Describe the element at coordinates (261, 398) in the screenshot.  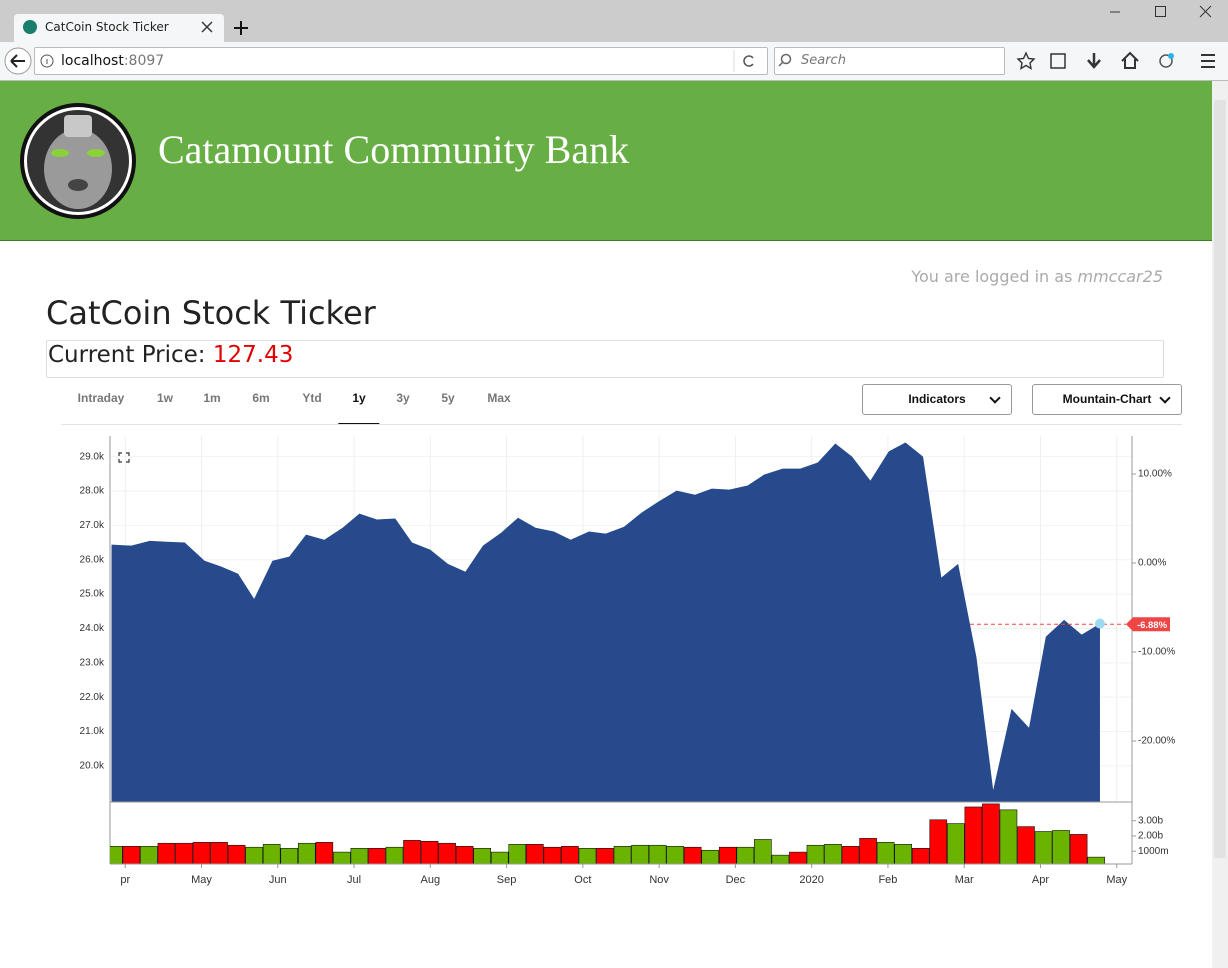
I see `range-tab: 6m` at that location.